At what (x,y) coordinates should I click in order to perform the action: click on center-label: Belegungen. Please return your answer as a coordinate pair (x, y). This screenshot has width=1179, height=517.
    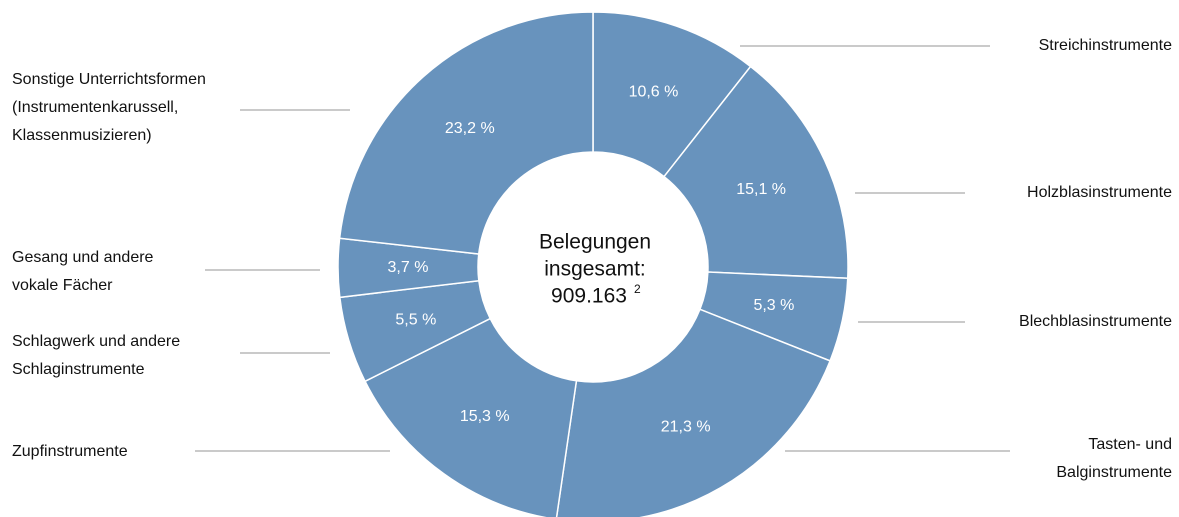
    Looking at the image, I should click on (595, 242).